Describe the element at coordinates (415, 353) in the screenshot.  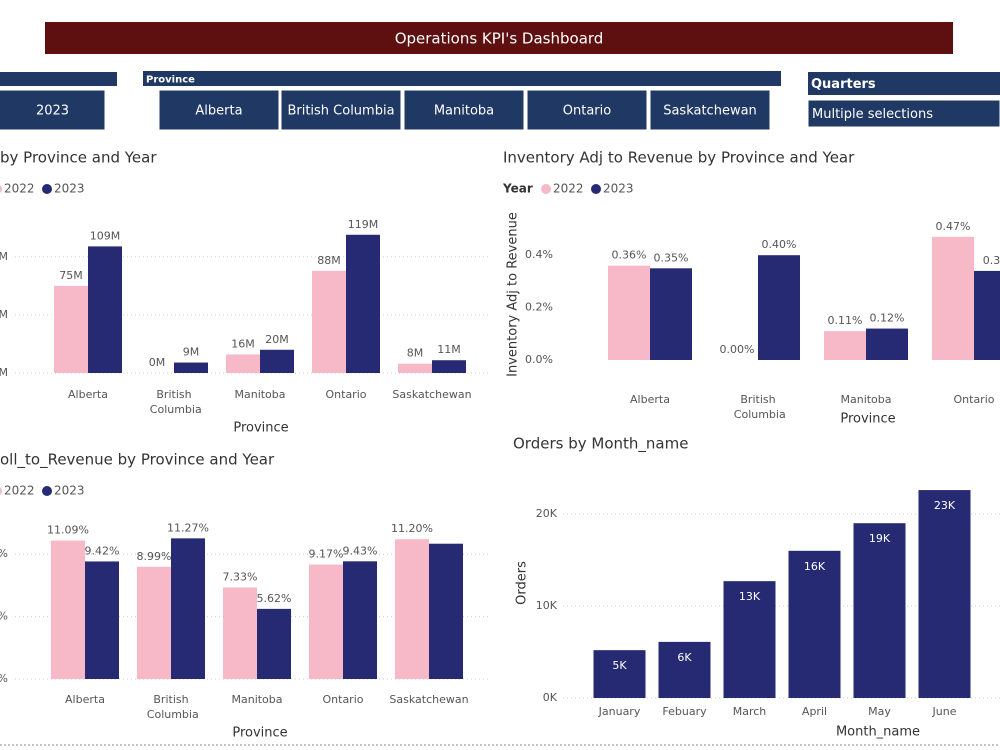
I see `data-label: 8M` at that location.